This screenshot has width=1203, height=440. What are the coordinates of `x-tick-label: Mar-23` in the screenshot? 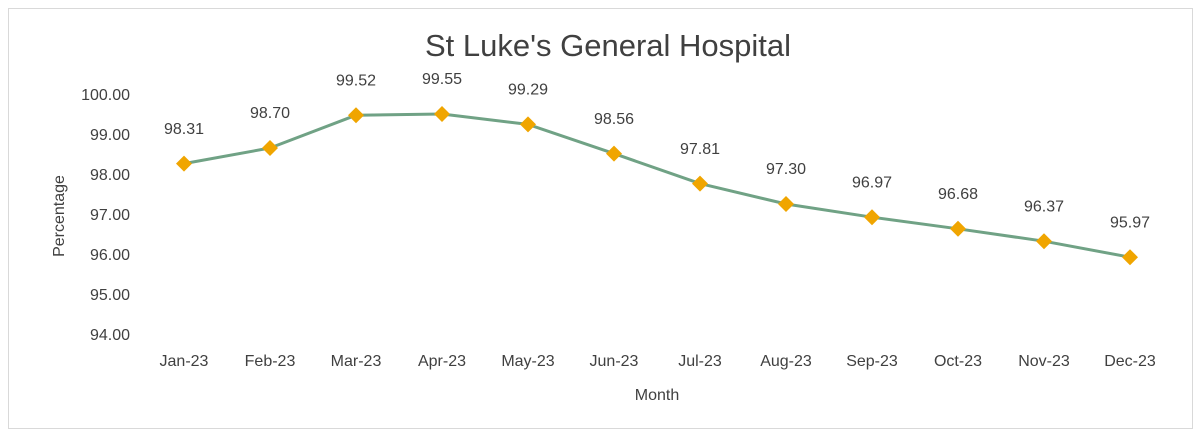 It's located at (356, 361).